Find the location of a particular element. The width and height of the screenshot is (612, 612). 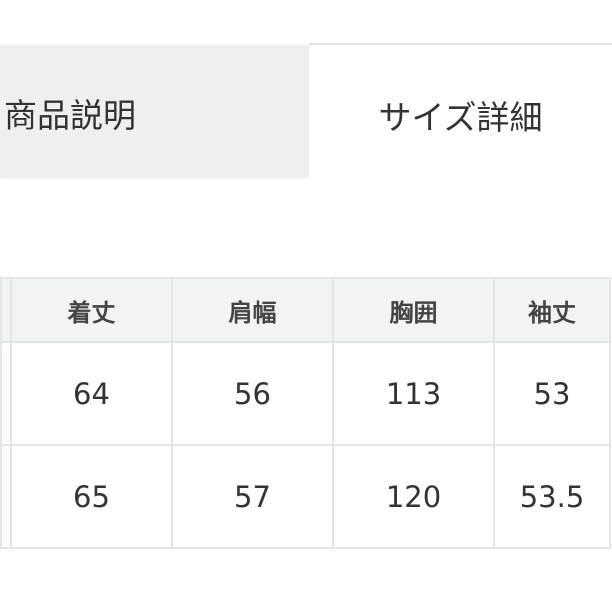

header-chest: 胸囲 is located at coordinates (413, 310).